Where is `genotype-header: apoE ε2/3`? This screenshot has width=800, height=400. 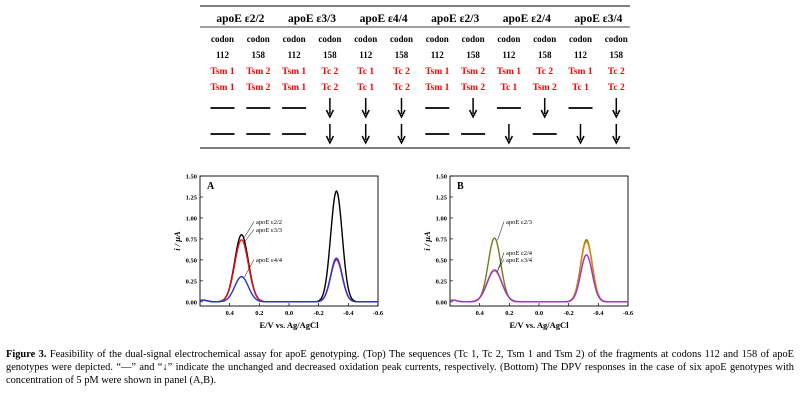
genotype-header: apoE ε2/3 is located at coordinates (455, 19).